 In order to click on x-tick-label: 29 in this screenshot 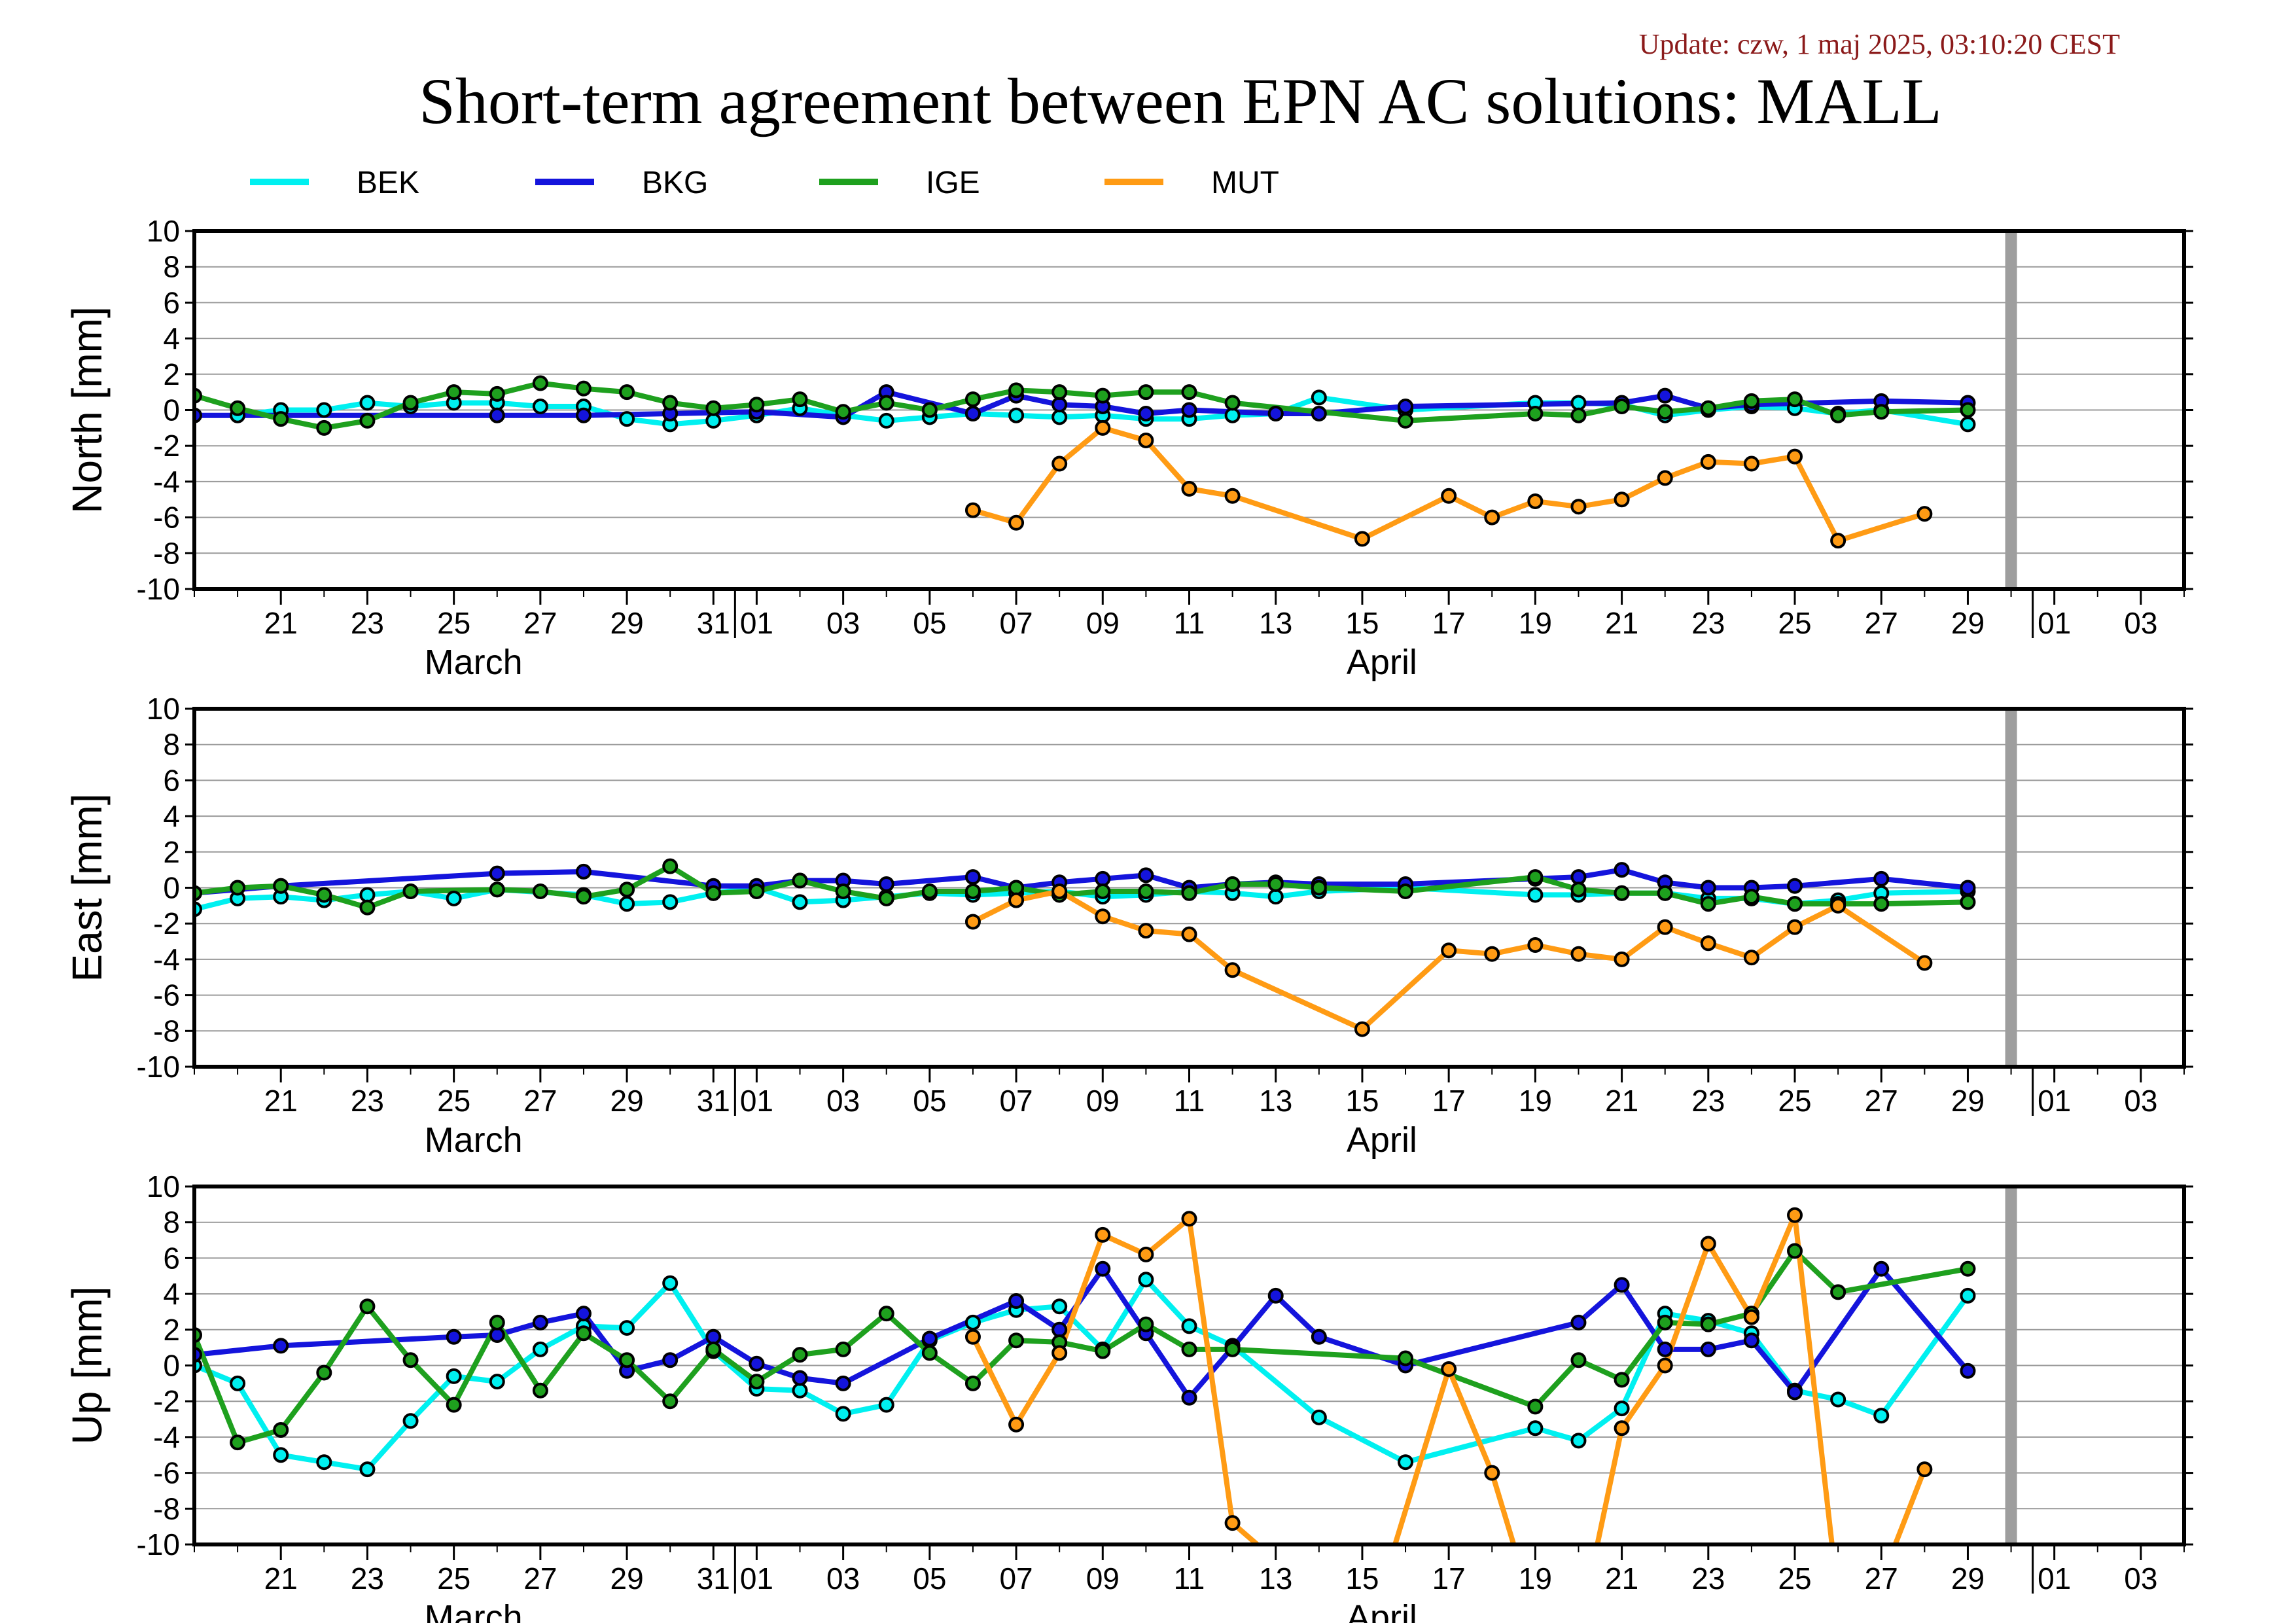, I will do `click(627, 1101)`.